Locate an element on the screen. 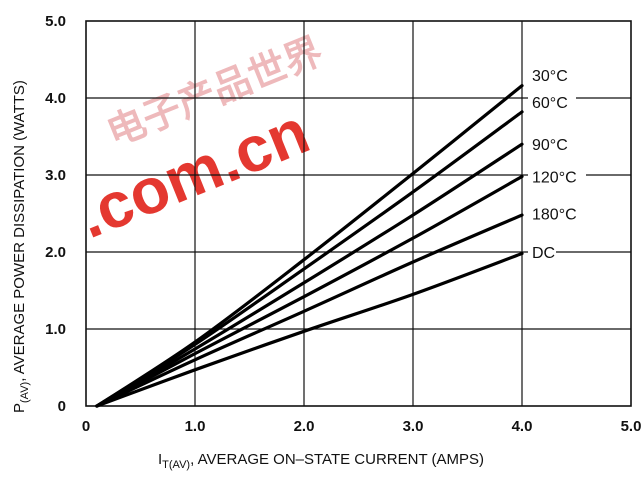 The height and width of the screenshot is (477, 642). curve-label: 120°C is located at coordinates (554, 178).